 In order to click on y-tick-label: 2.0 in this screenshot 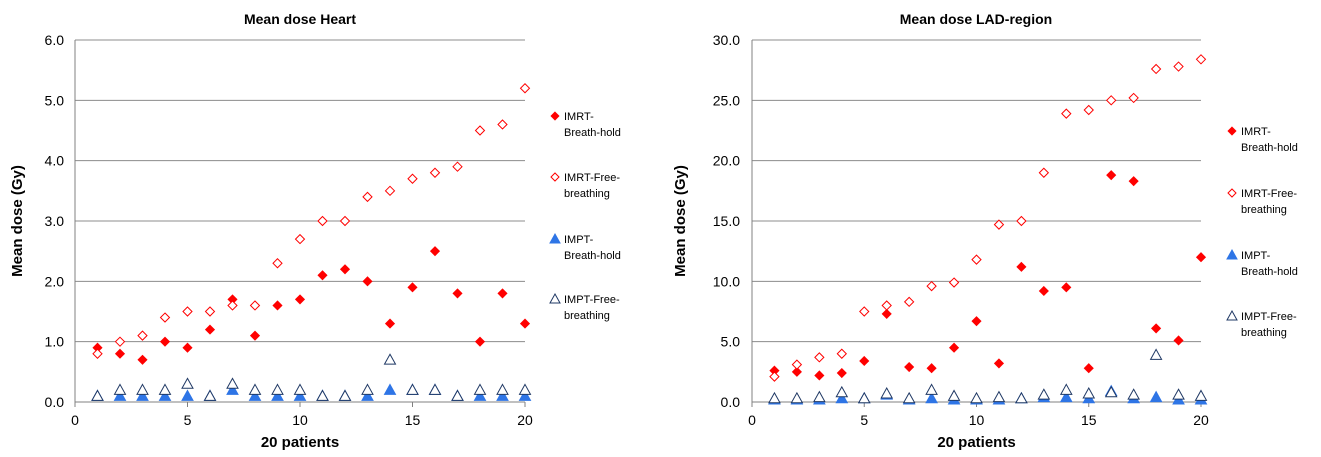, I will do `click(55, 281)`.